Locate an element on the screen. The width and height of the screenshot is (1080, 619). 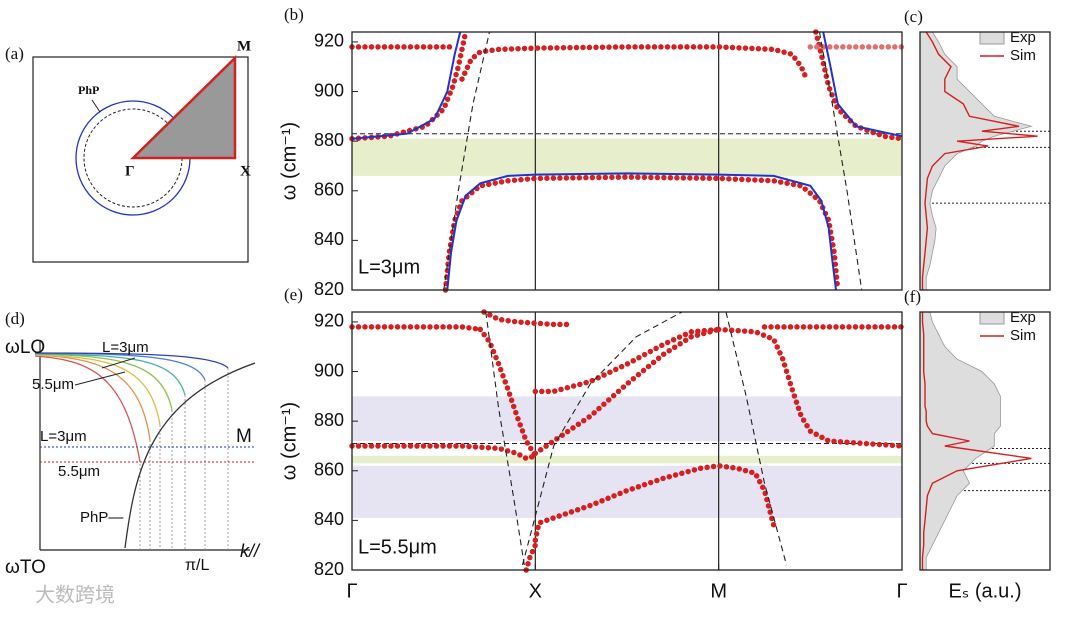
panel-label: (a) is located at coordinates (14, 53).